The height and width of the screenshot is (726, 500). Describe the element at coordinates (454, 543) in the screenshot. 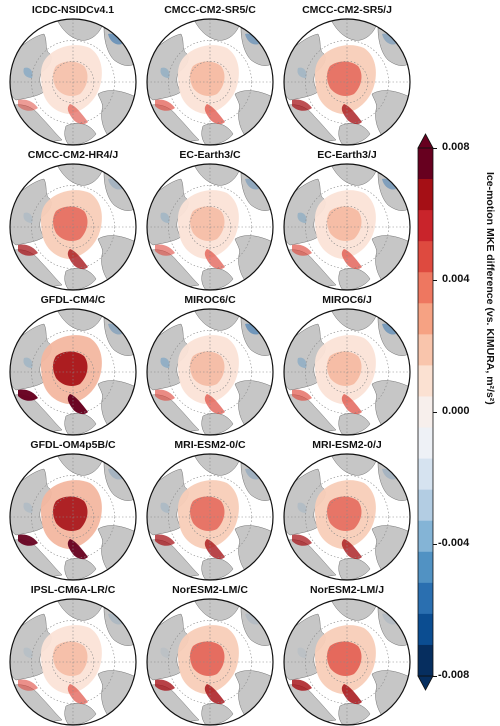

I see `colorbar-tick-label: -0.004` at that location.